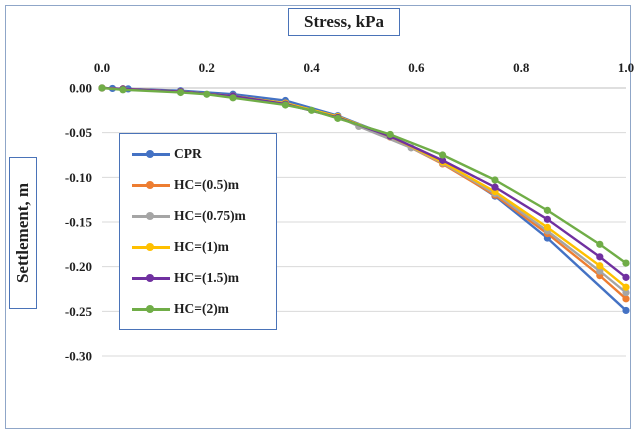 This screenshot has height=436, width=638. I want to click on legend-item-cpr: CPR, so click(167, 154).